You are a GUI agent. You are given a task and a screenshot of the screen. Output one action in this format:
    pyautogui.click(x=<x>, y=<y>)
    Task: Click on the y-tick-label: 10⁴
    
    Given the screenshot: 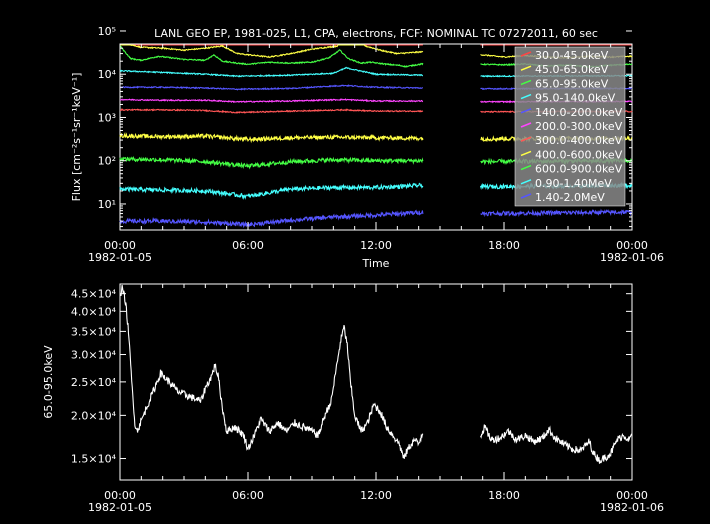 What is the action you would take?
    pyautogui.click(x=107, y=74)
    